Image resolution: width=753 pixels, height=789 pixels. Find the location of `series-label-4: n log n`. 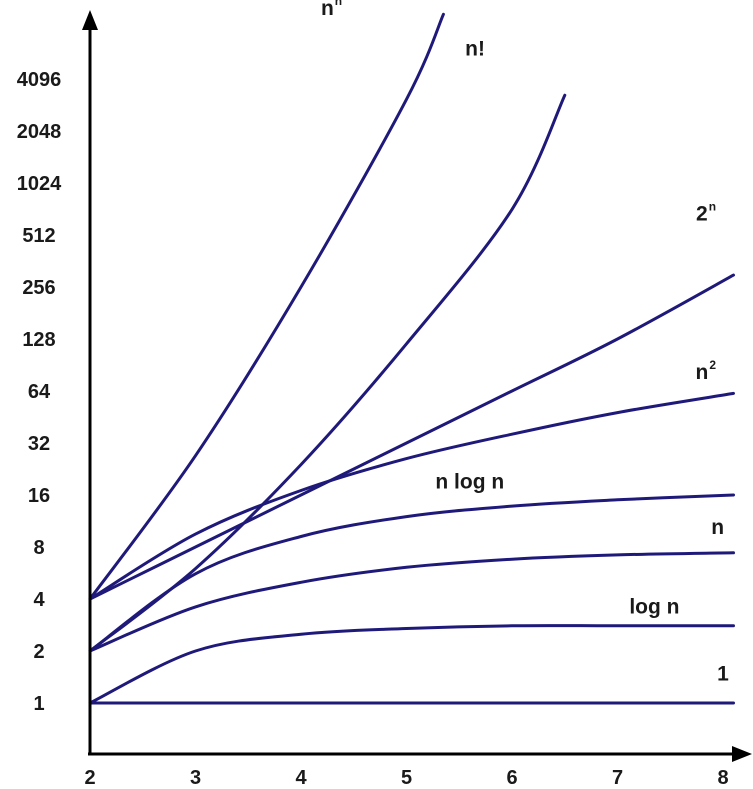

series-label-4: n log n is located at coordinates (469, 481).